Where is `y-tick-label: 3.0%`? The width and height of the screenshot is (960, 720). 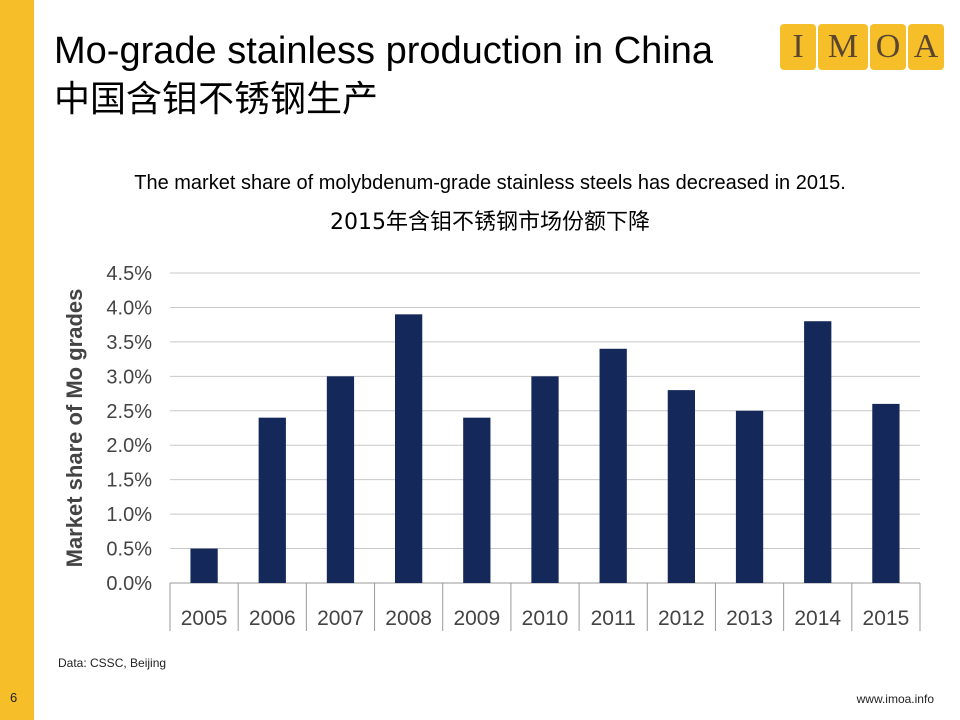
y-tick-label: 3.0% is located at coordinates (129, 377).